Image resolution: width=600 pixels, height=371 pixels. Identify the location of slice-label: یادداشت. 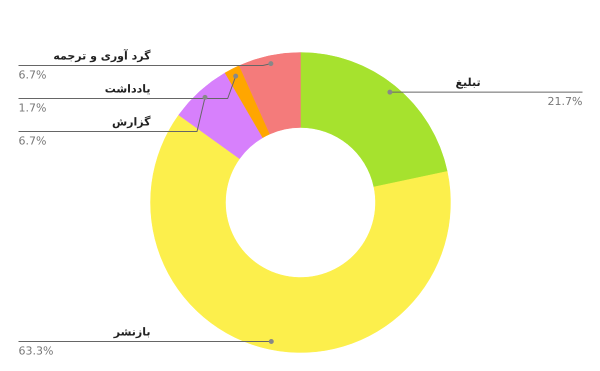
(127, 89).